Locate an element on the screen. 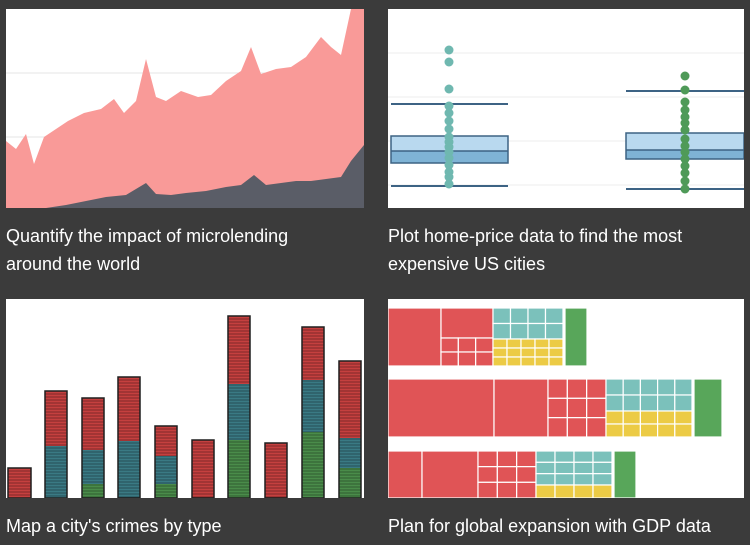  bar-segment-teal is located at coordinates (129, 469).